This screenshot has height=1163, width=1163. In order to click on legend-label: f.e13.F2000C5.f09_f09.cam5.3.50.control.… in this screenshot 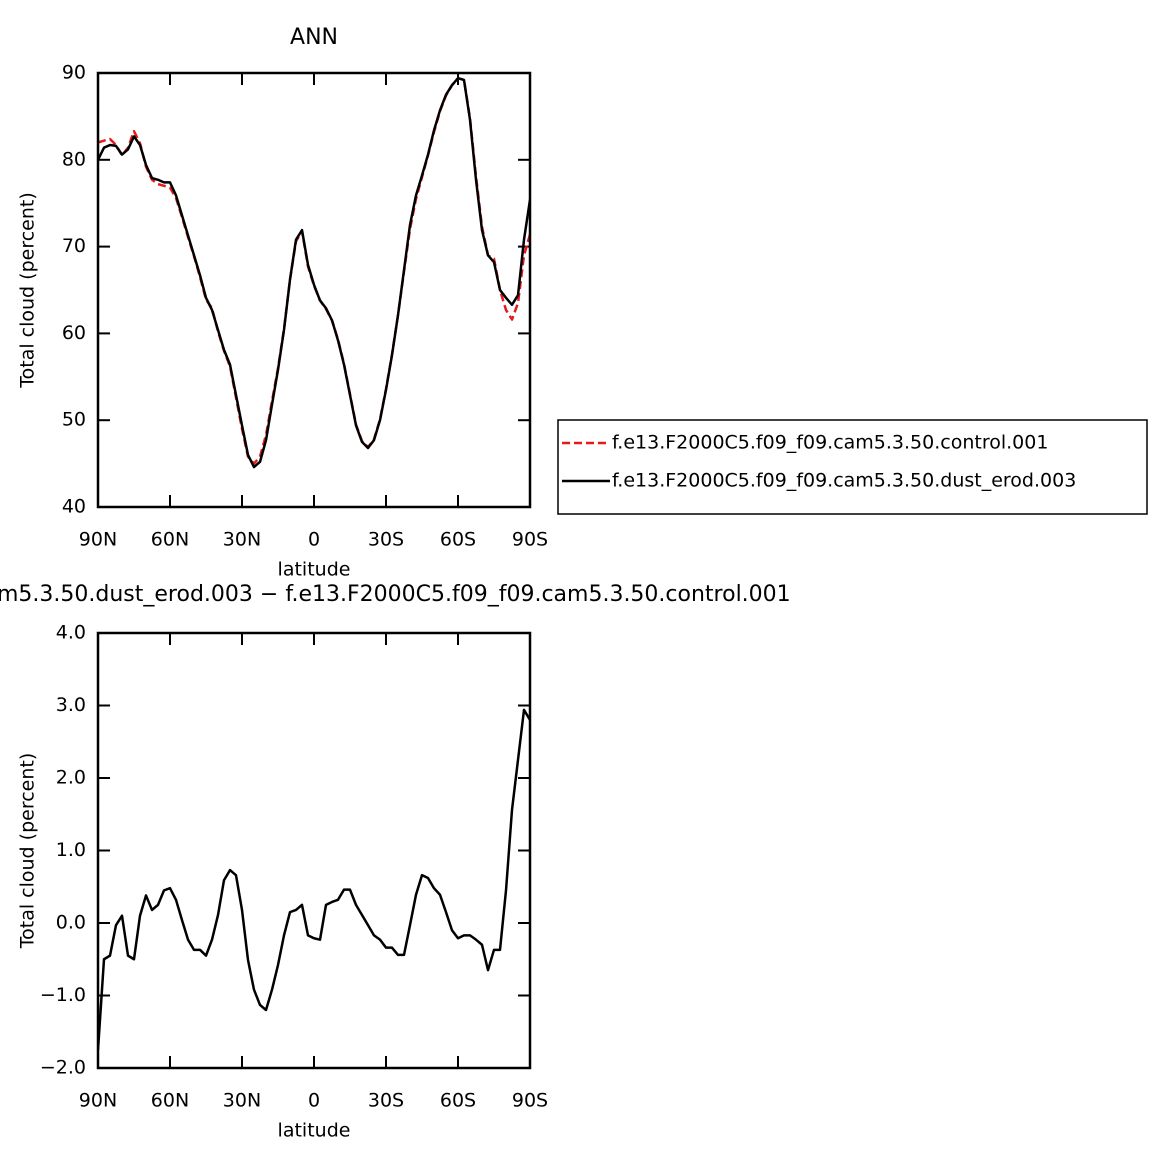, I will do `click(830, 443)`.